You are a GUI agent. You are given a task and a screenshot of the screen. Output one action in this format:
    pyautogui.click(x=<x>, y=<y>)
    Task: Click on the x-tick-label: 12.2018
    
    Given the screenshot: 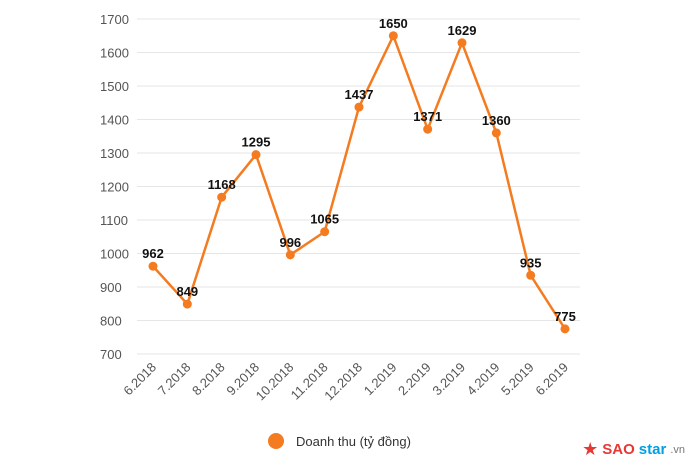 What is the action you would take?
    pyautogui.click(x=343, y=382)
    